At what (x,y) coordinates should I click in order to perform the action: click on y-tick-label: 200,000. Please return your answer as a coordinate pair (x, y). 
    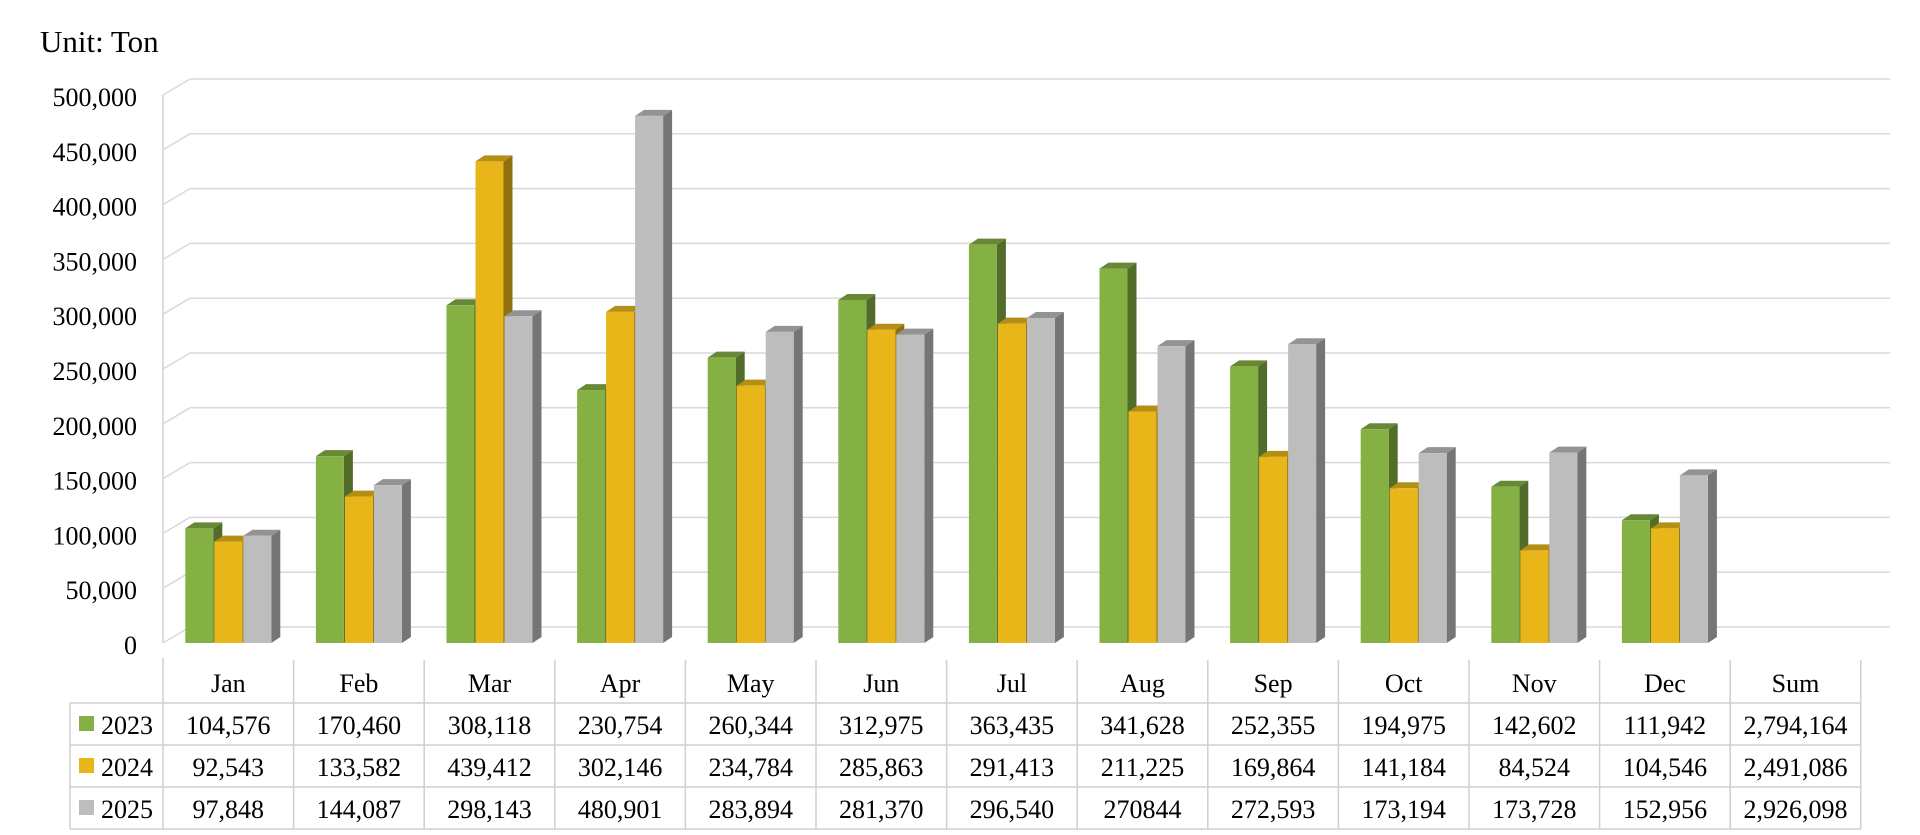
    Looking at the image, I should click on (95, 426).